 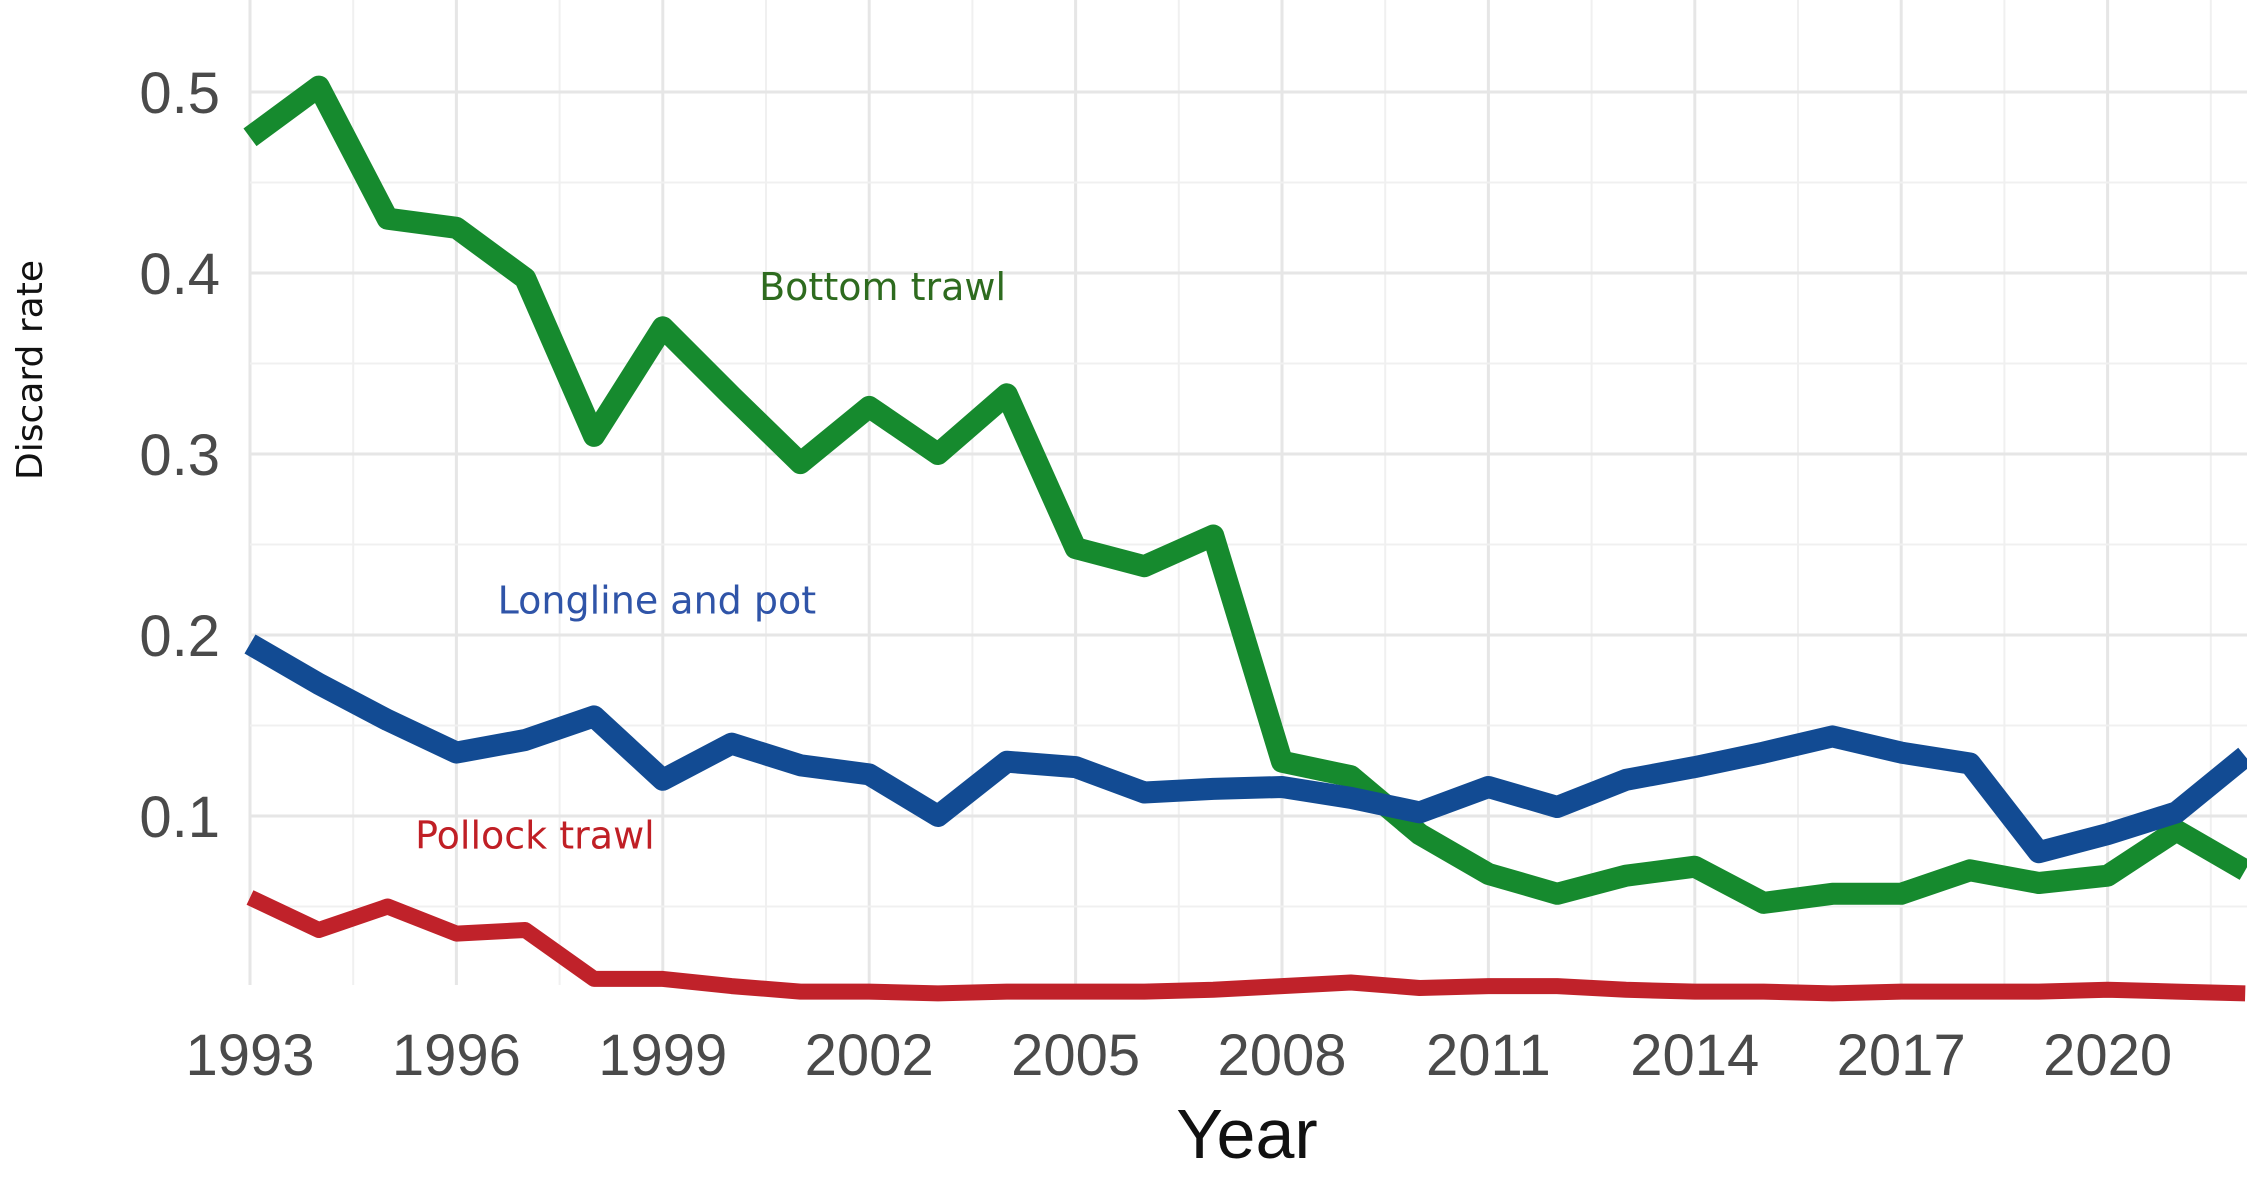 I want to click on series-label: Bottom trawl, so click(x=882, y=287).